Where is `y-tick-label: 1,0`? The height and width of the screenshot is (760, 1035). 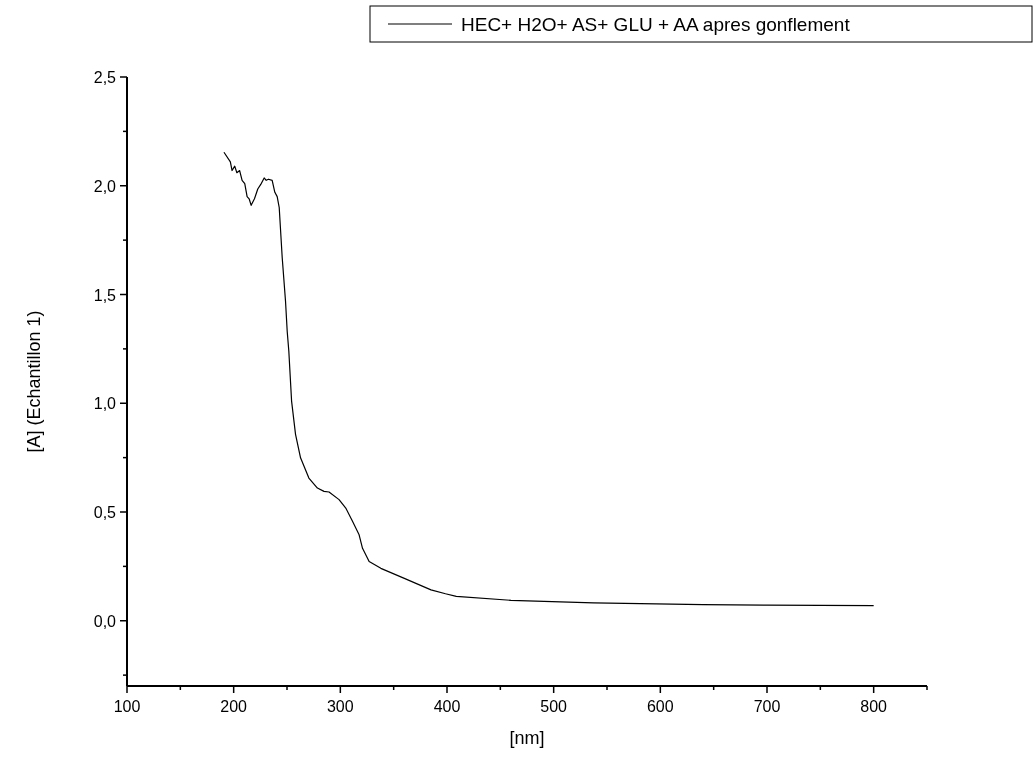 y-tick-label: 1,0 is located at coordinates (105, 404).